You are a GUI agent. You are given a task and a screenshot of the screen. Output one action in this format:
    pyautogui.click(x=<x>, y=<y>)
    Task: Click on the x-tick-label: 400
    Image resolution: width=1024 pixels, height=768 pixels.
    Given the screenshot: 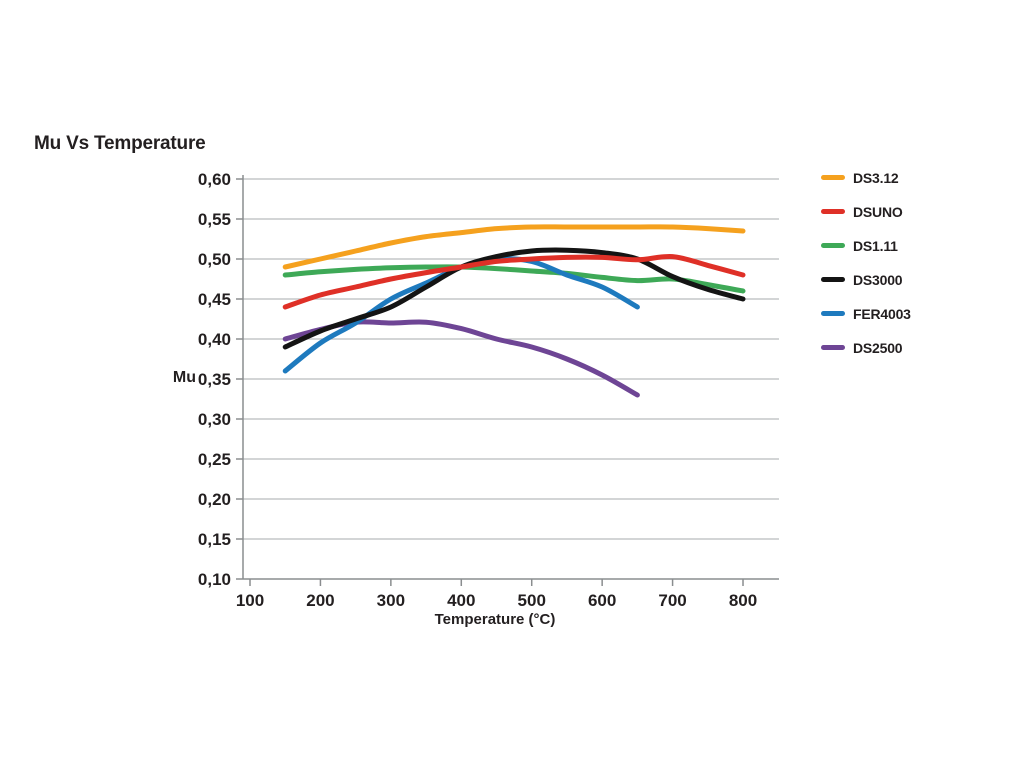 What is the action you would take?
    pyautogui.click(x=461, y=600)
    